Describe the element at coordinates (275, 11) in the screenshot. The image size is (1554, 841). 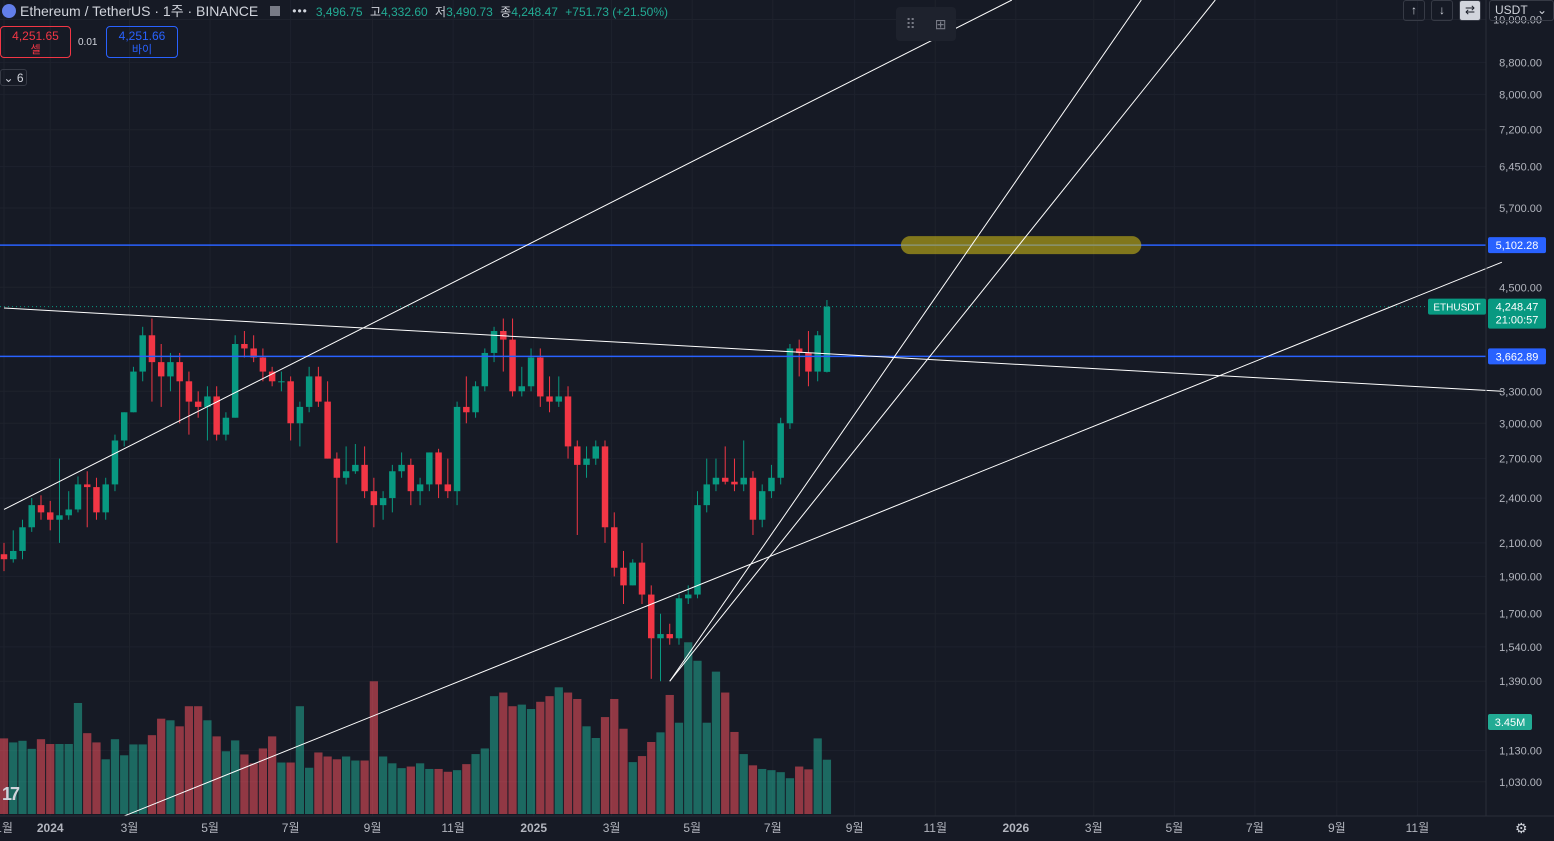
I see `flag-icon` at that location.